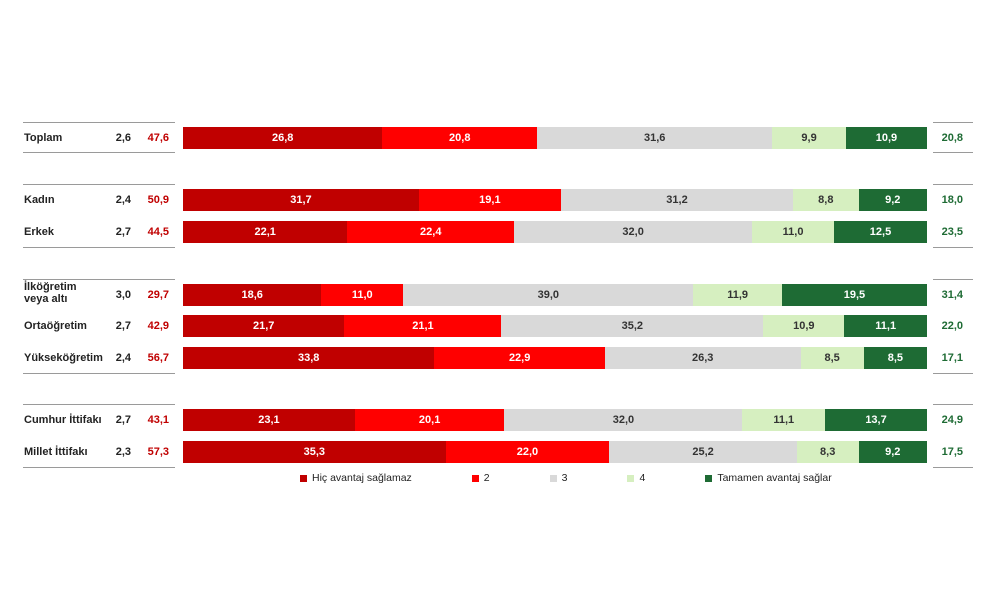  Describe the element at coordinates (952, 452) in the screenshot. I see `row-positive-total: 17,5` at that location.